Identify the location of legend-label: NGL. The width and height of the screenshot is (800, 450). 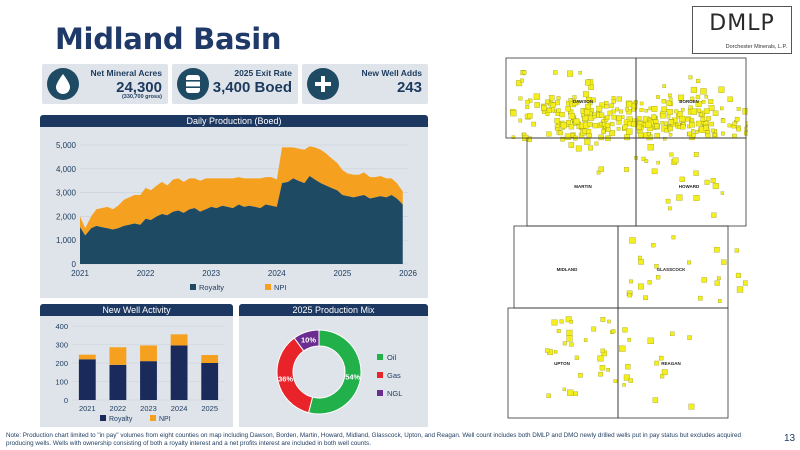
(394, 393).